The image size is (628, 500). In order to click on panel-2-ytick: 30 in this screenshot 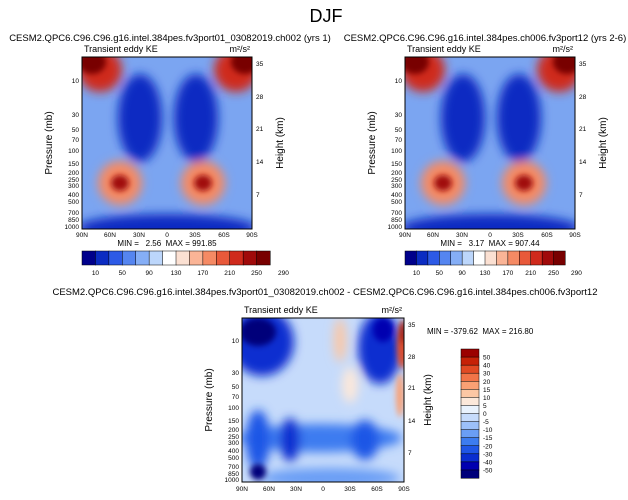, I will do `click(399, 115)`.